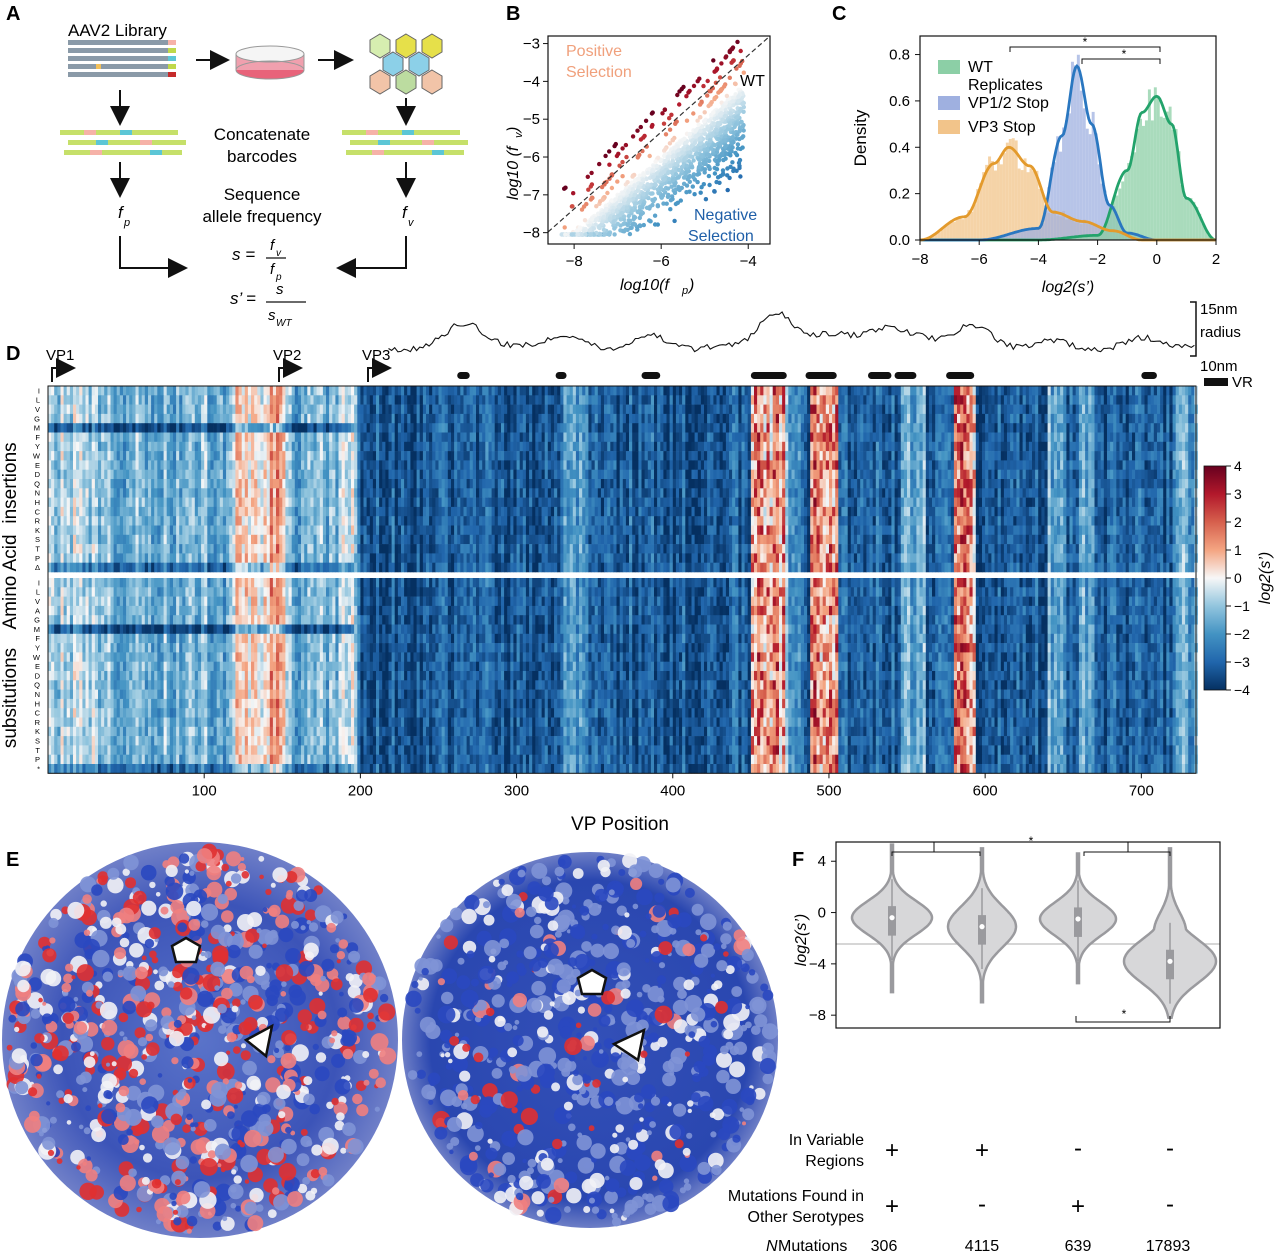 This screenshot has width=1280, height=1255. Describe the element at coordinates (574, 261) in the screenshot. I see `b-xtick-label: −8` at that location.